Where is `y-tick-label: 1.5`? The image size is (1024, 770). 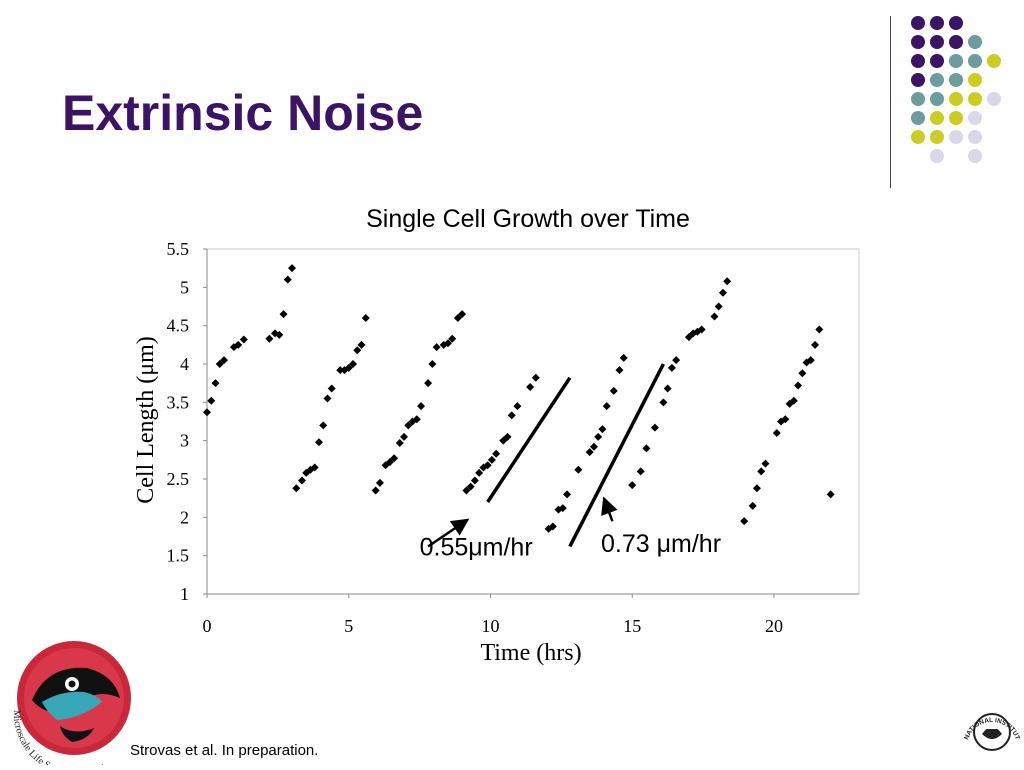 y-tick-label: 1.5 is located at coordinates (178, 556).